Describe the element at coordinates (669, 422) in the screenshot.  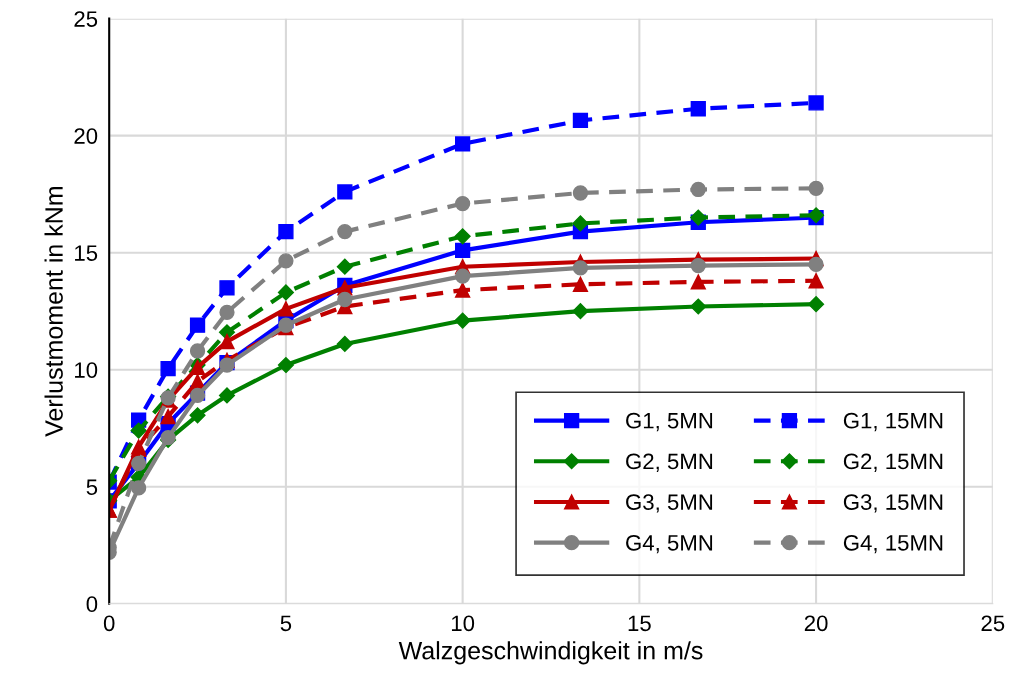
I see `legend-label: G1, 5MN` at that location.